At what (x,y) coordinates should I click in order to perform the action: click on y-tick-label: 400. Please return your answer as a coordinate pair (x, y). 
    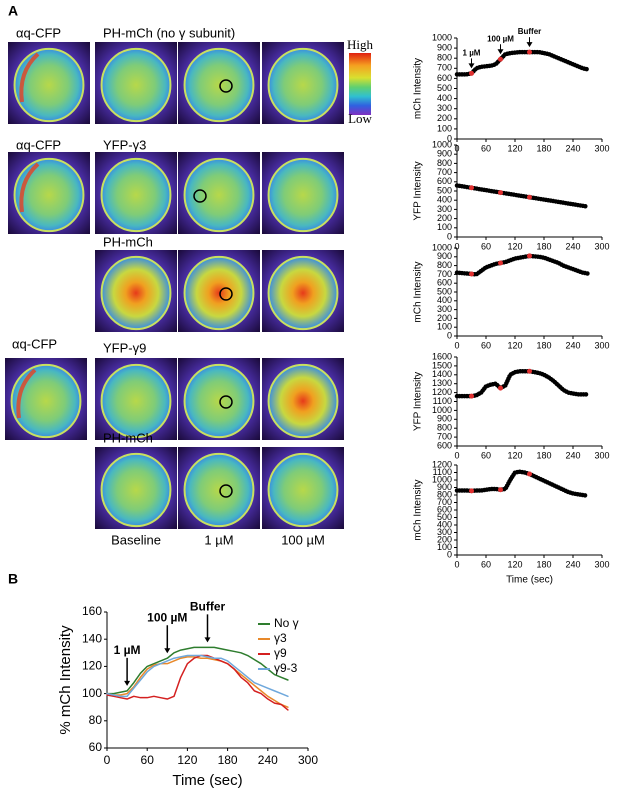
    Looking at the image, I should click on (444, 200).